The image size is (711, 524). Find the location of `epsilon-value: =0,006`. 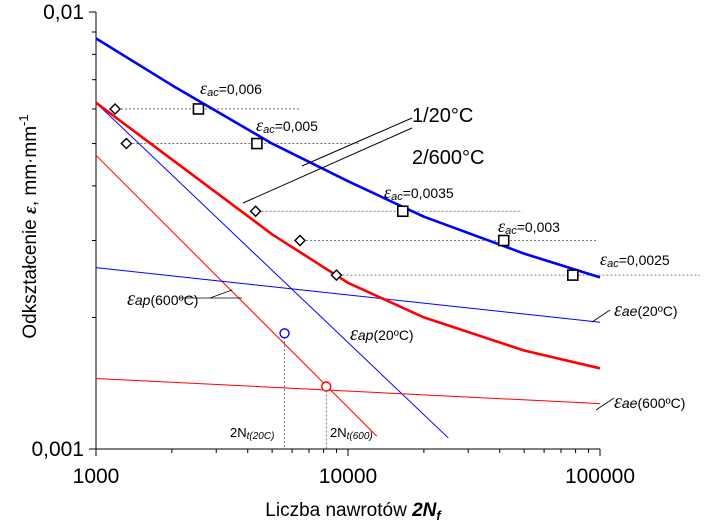

epsilon-value: =0,006 is located at coordinates (240, 89).